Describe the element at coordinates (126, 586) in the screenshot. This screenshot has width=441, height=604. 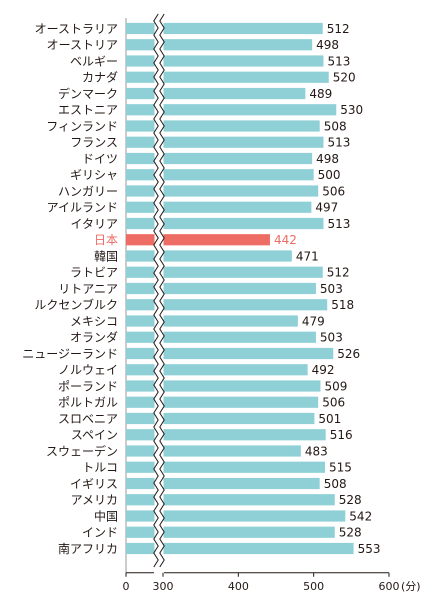
I see `x-tick-label: 0` at that location.